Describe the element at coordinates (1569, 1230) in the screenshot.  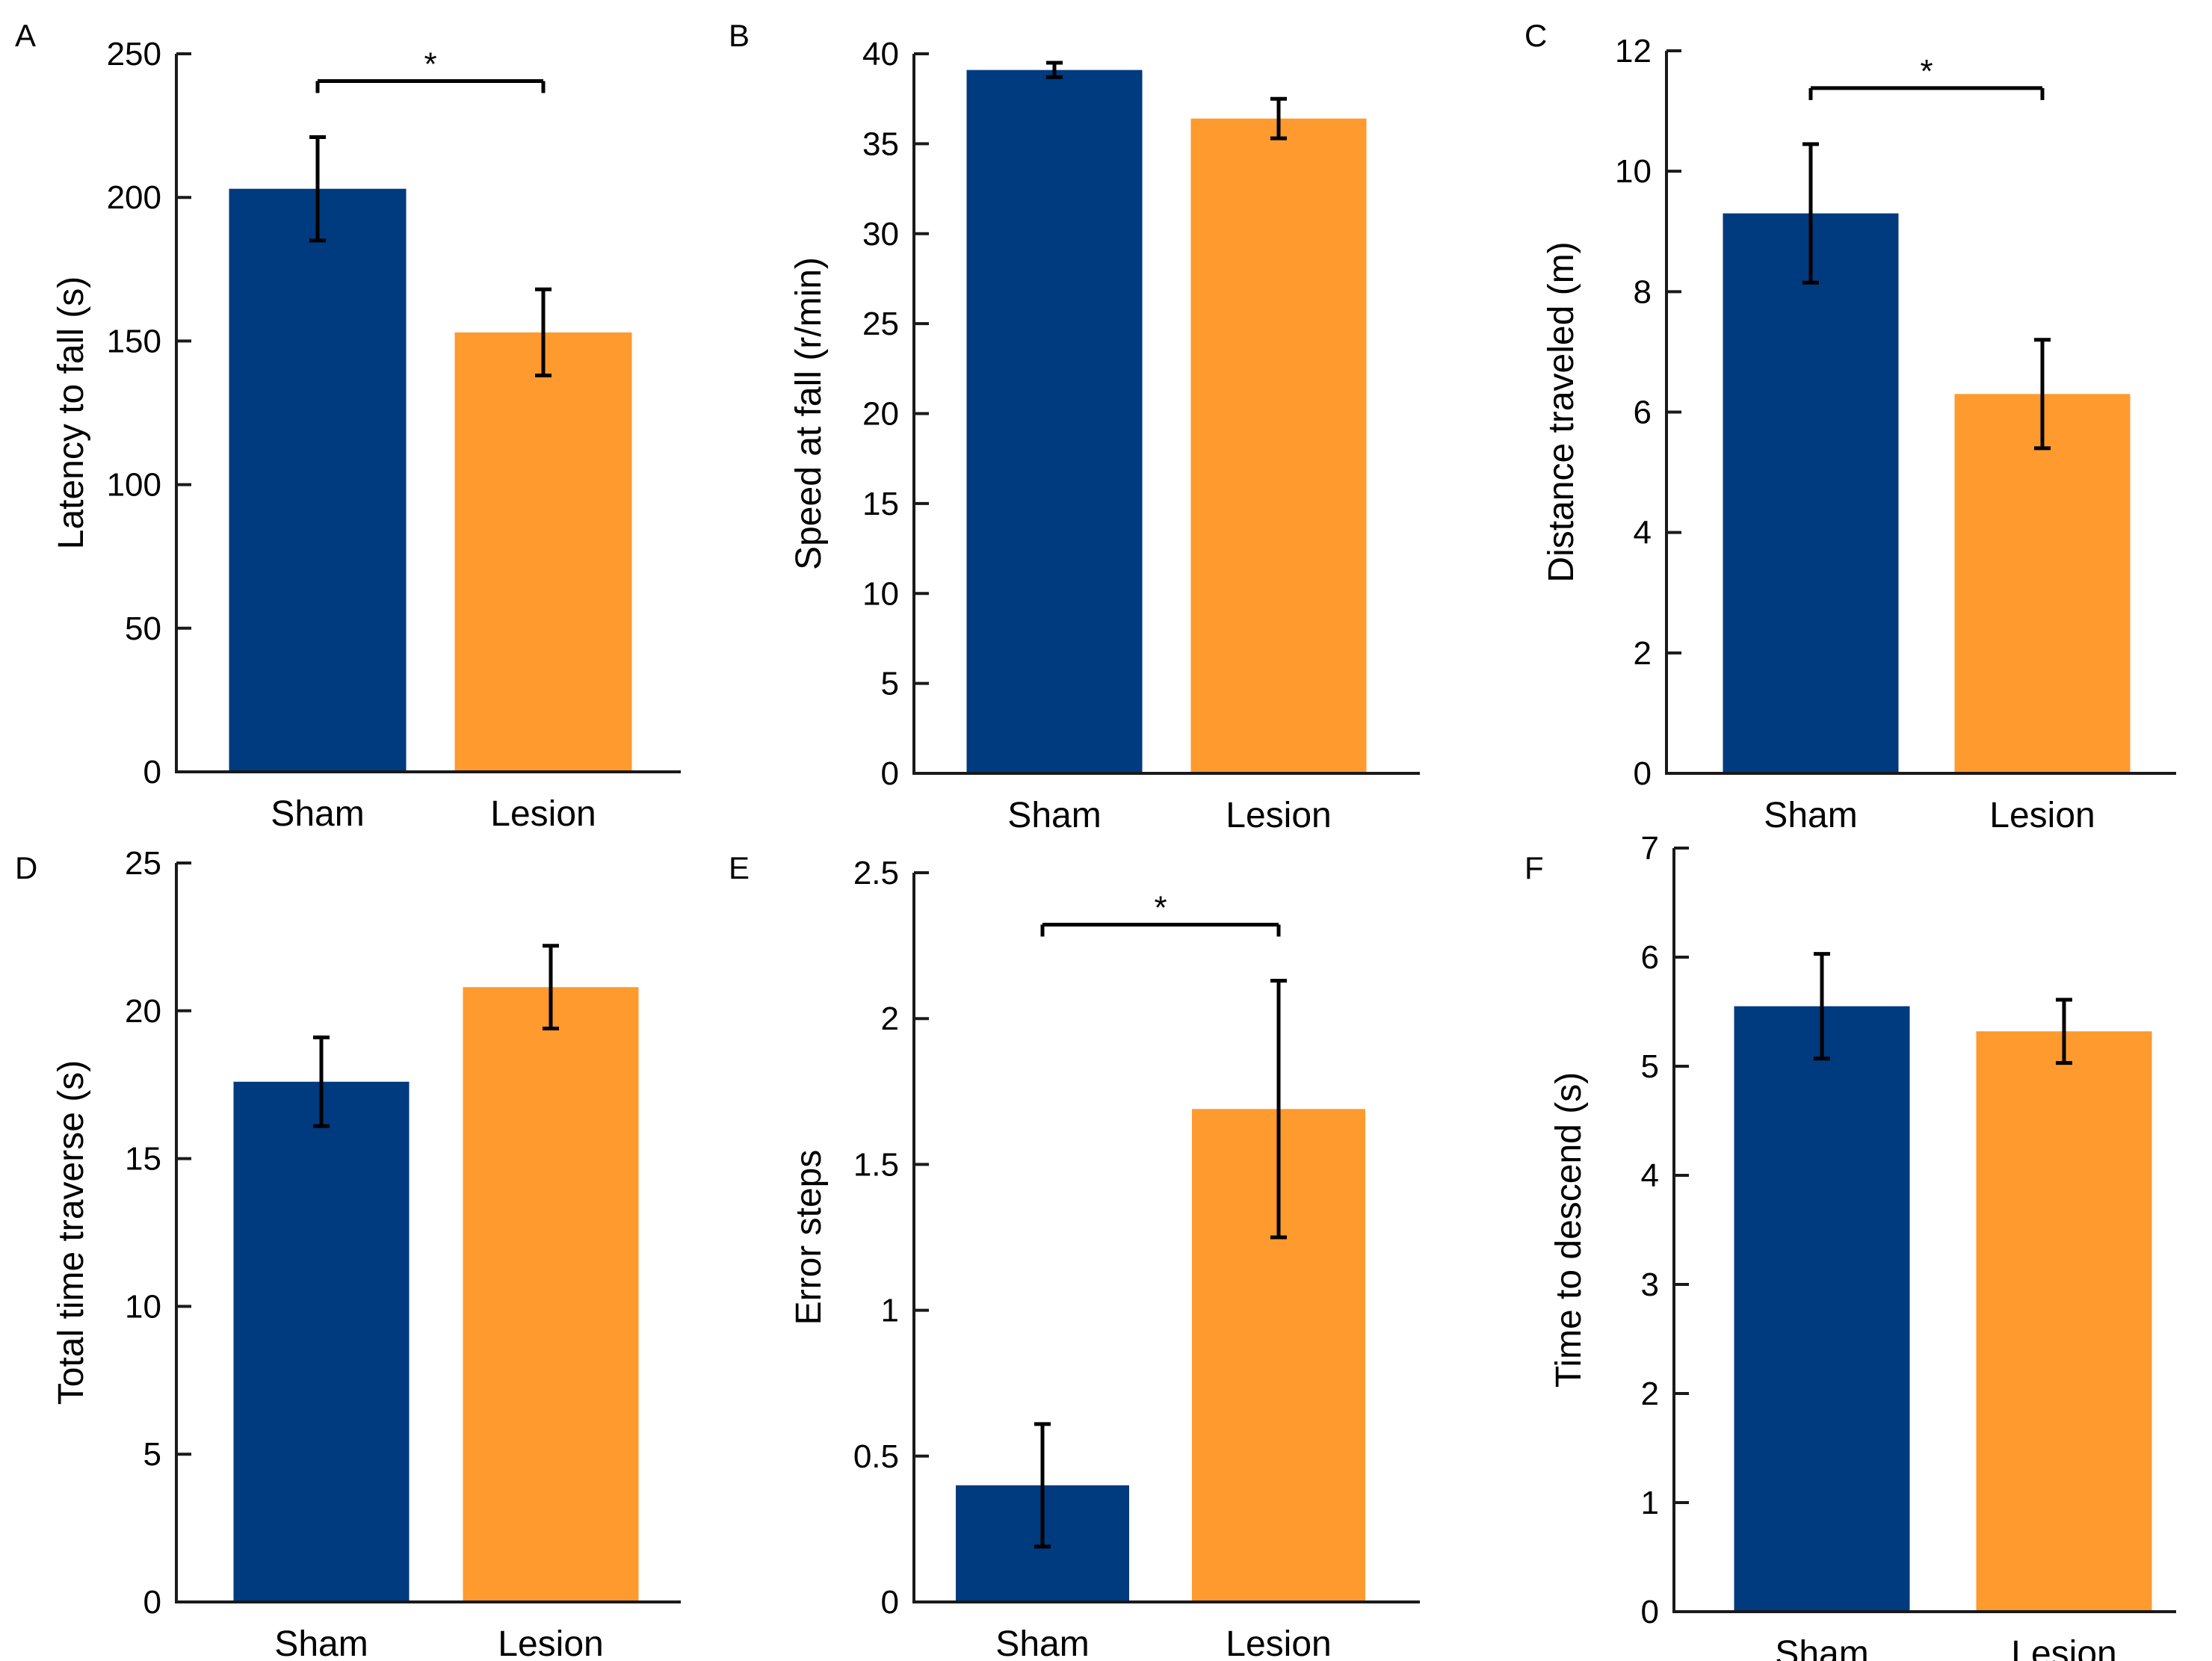
I see `y-axis-label: Time to descend (s)` at that location.